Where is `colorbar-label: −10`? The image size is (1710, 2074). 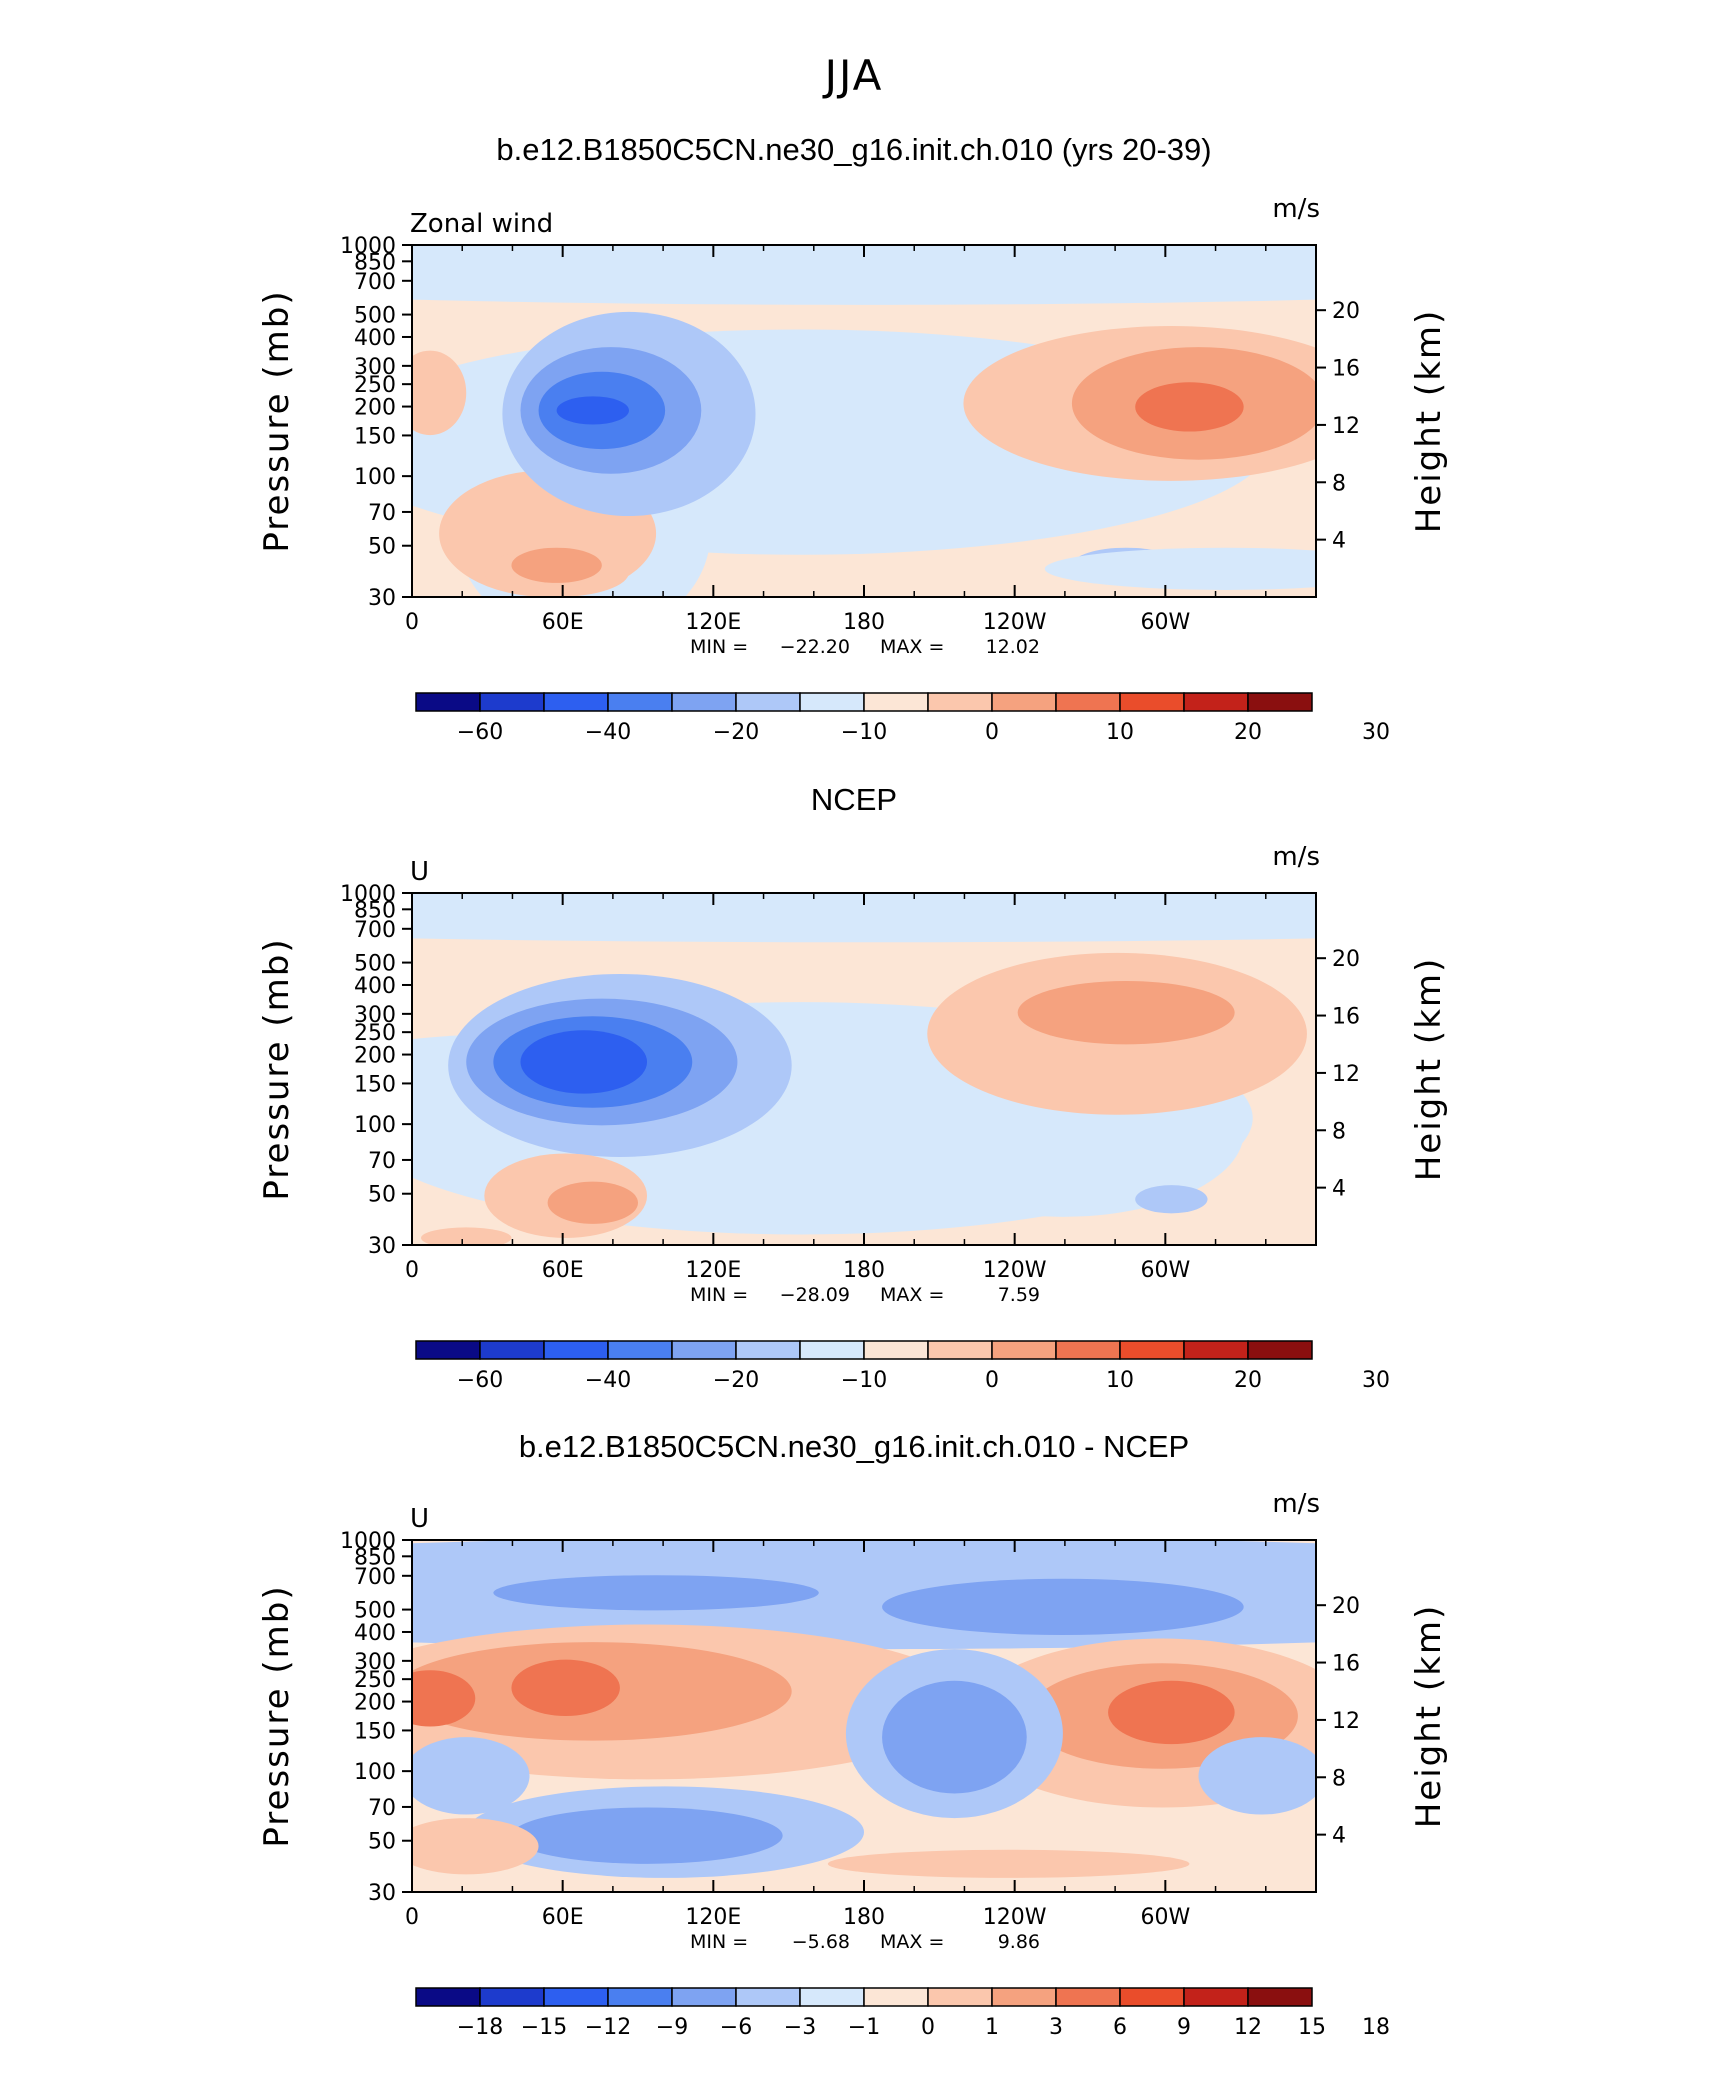
colorbar-label: −10 is located at coordinates (864, 1380).